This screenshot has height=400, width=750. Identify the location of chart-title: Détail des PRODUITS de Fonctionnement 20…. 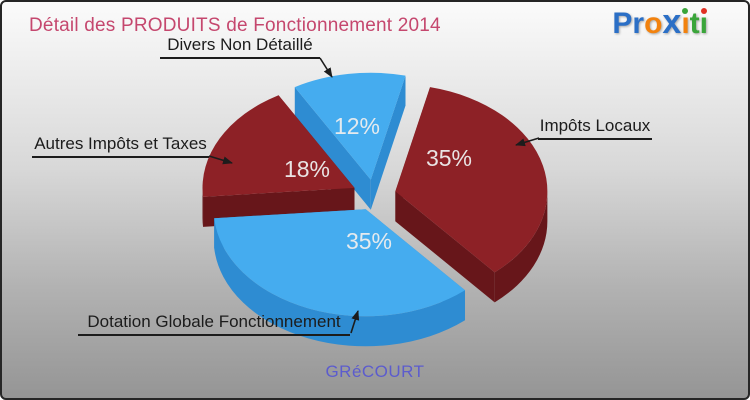
(235, 25).